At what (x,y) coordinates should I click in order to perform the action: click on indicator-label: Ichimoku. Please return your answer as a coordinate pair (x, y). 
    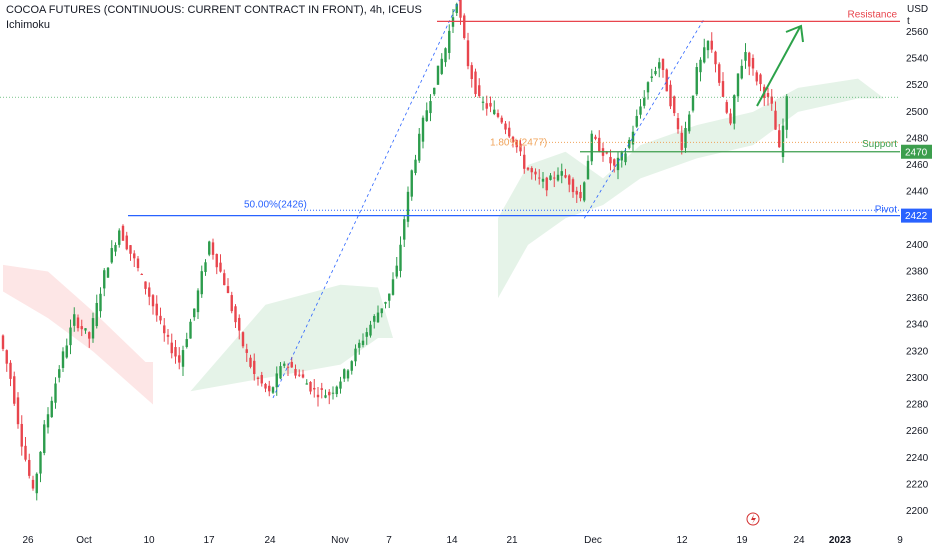
    Looking at the image, I should click on (28, 25).